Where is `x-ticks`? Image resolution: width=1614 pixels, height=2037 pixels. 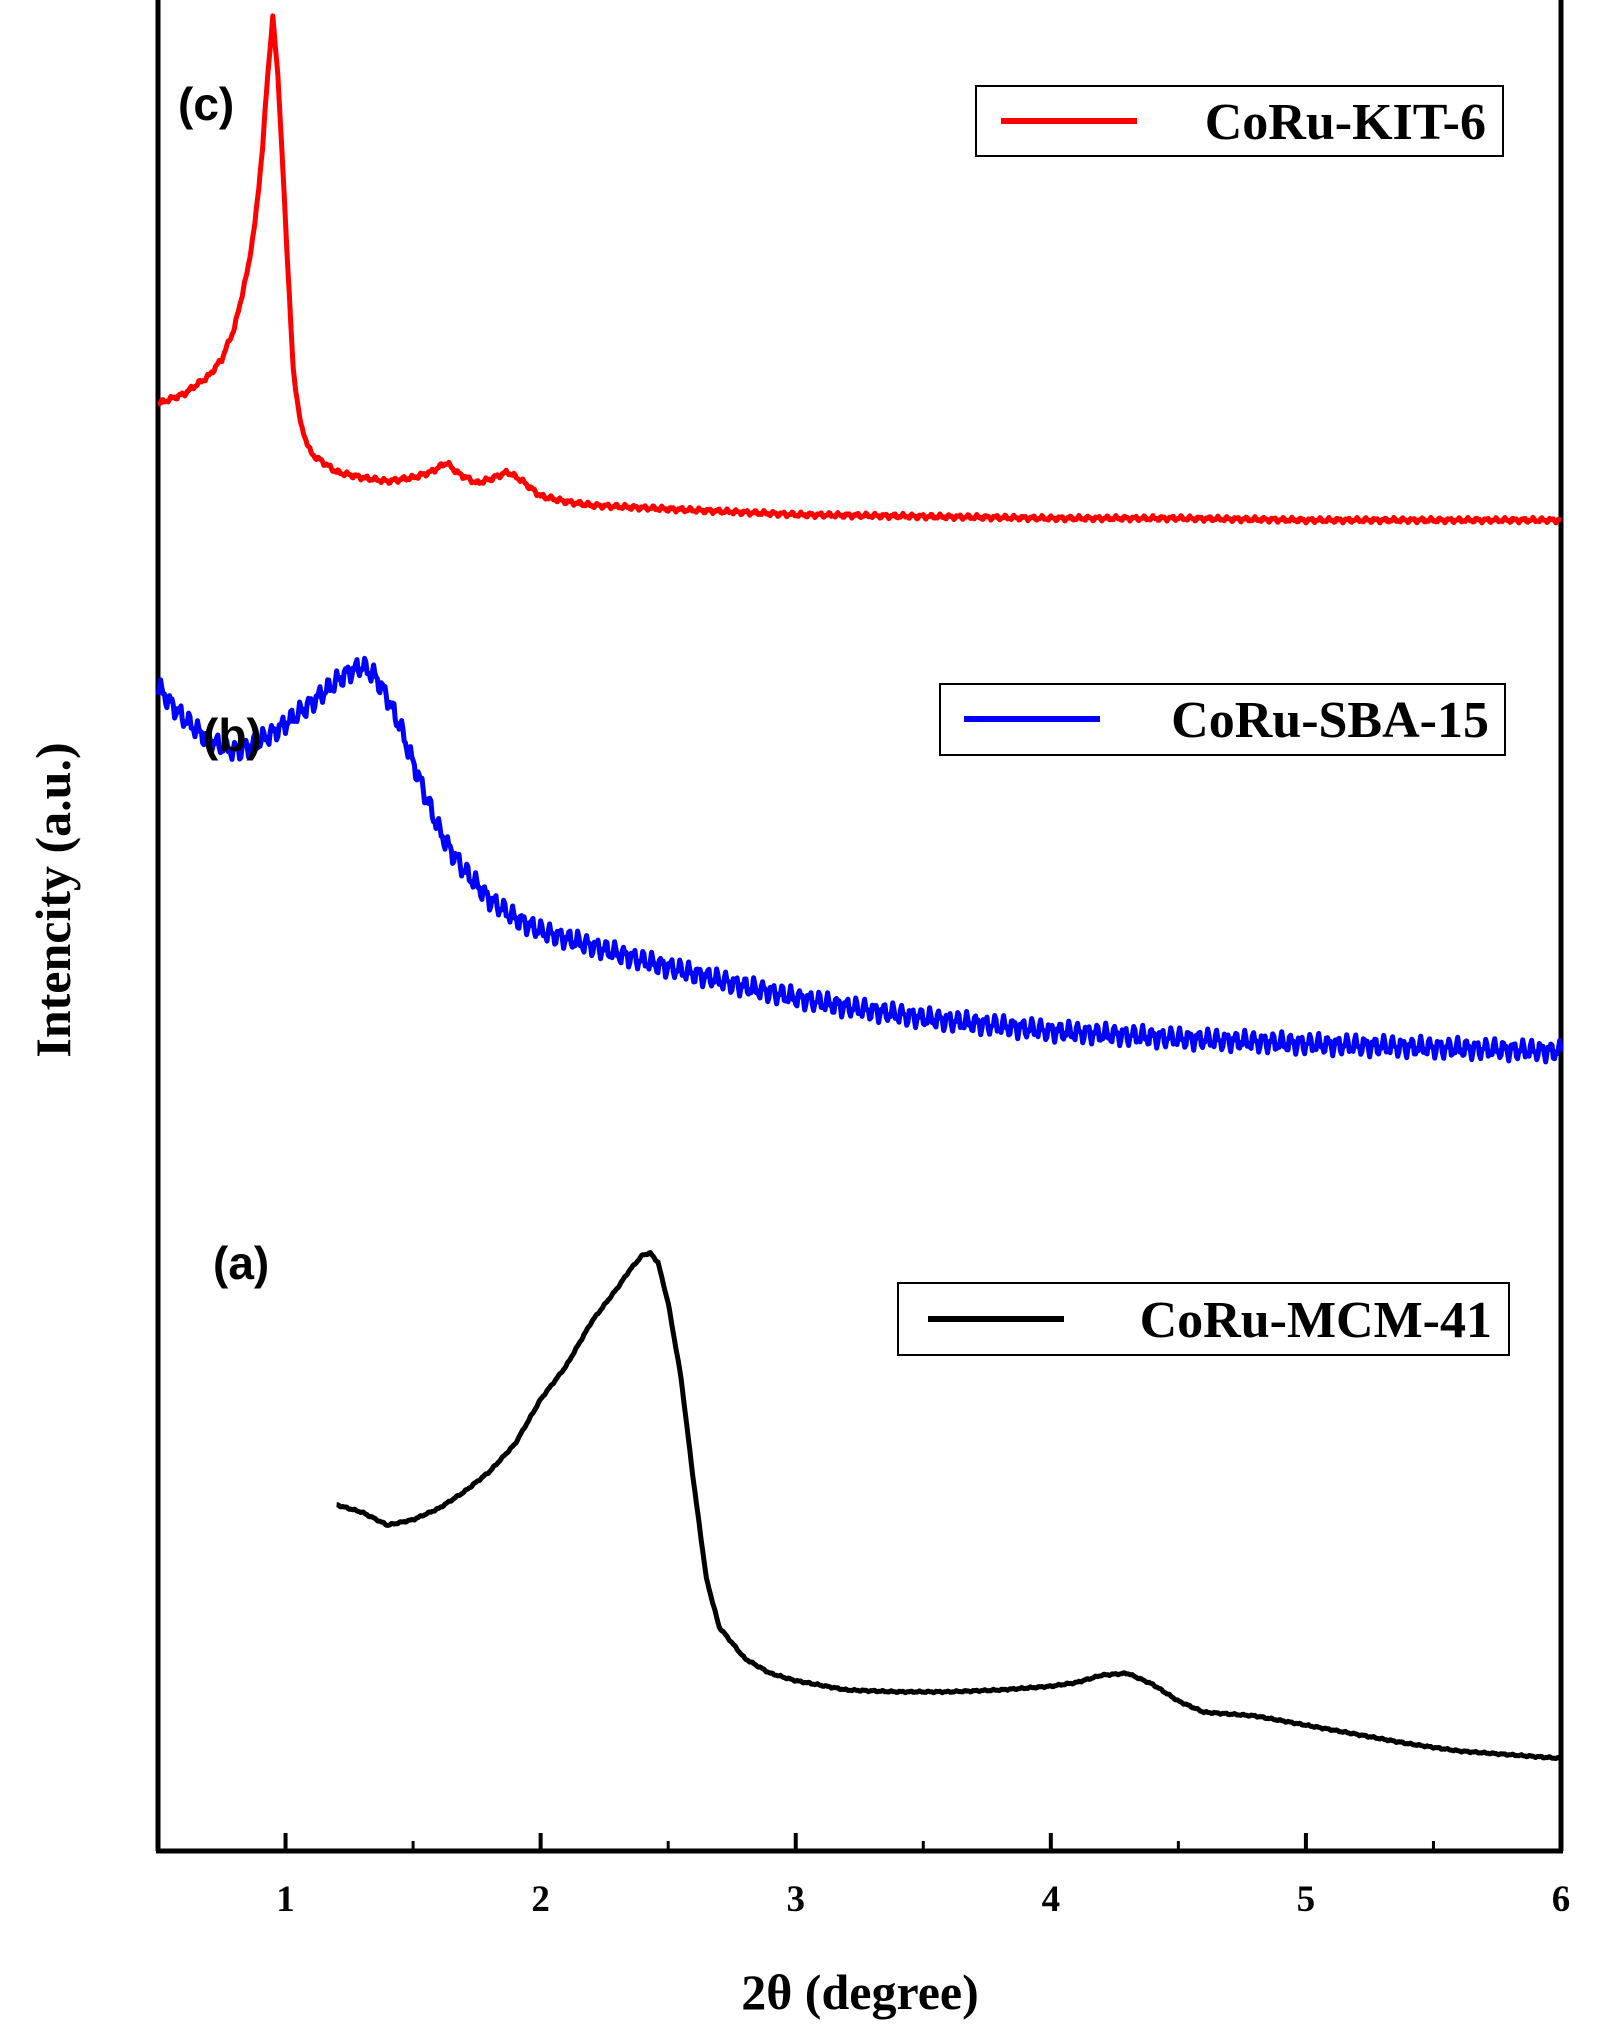 x-ticks is located at coordinates (923, 1842).